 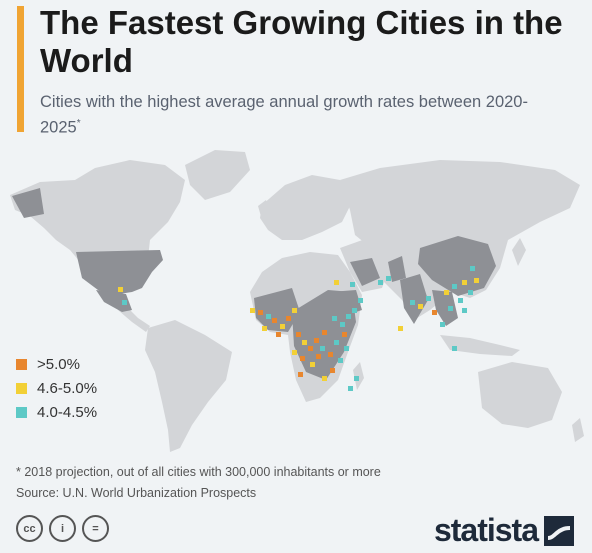 I want to click on creative-commons-icon: cc, so click(x=29, y=528).